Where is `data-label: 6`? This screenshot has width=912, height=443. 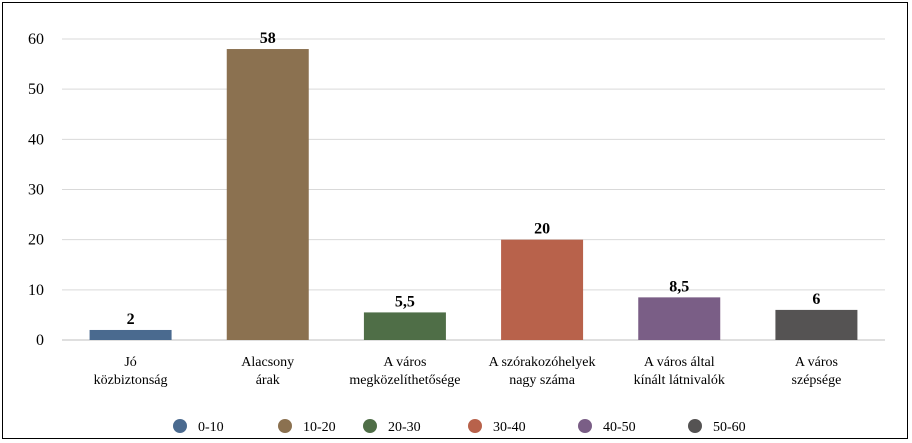
data-label: 6 is located at coordinates (816, 299).